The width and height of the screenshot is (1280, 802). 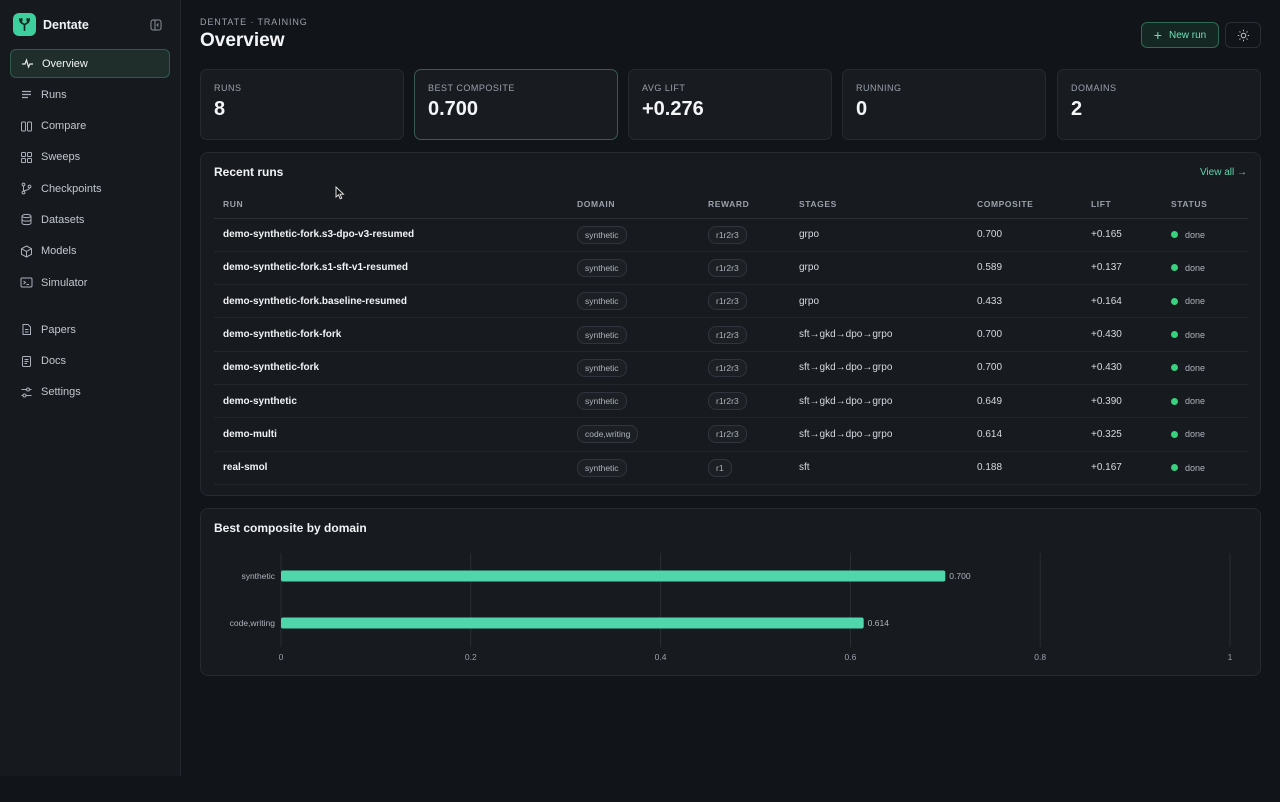 I want to click on sidebar-item-label: Docs, so click(x=54, y=361).